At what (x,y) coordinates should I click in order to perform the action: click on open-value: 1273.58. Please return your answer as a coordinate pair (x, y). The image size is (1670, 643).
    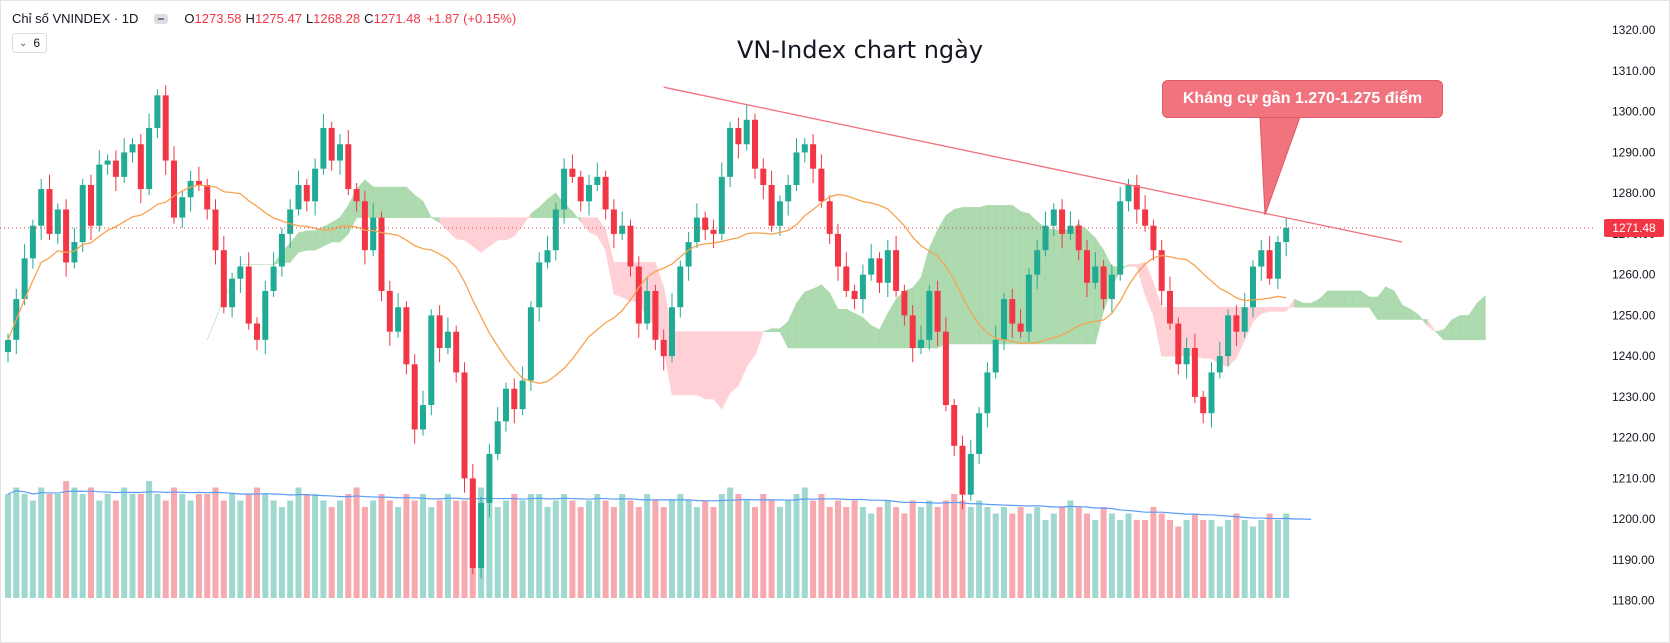
    Looking at the image, I should click on (218, 18).